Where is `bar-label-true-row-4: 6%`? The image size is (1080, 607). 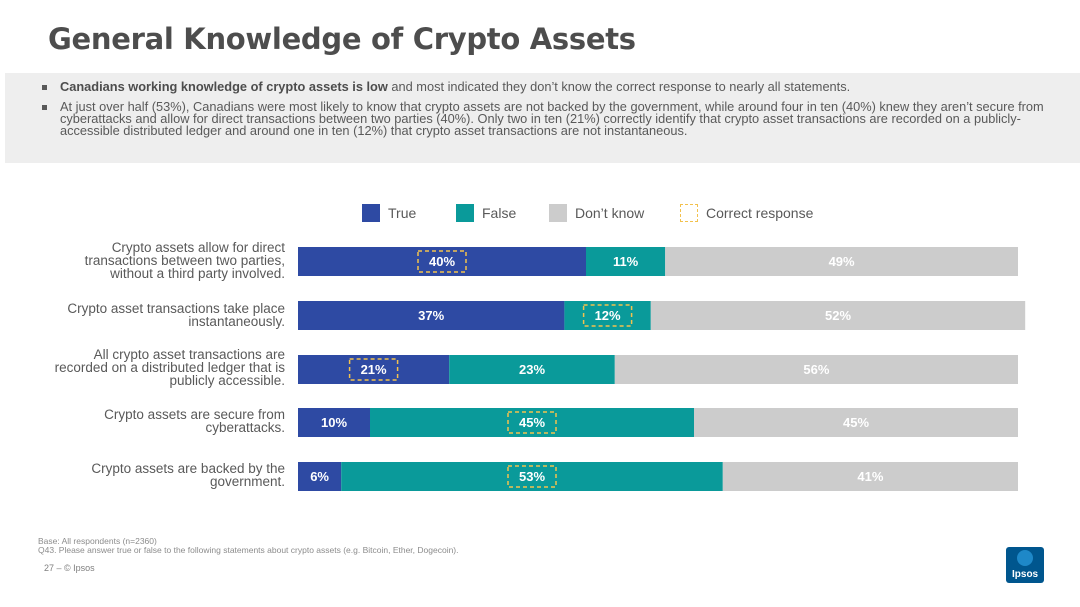
bar-label-true-row-4: 6% is located at coordinates (319, 476).